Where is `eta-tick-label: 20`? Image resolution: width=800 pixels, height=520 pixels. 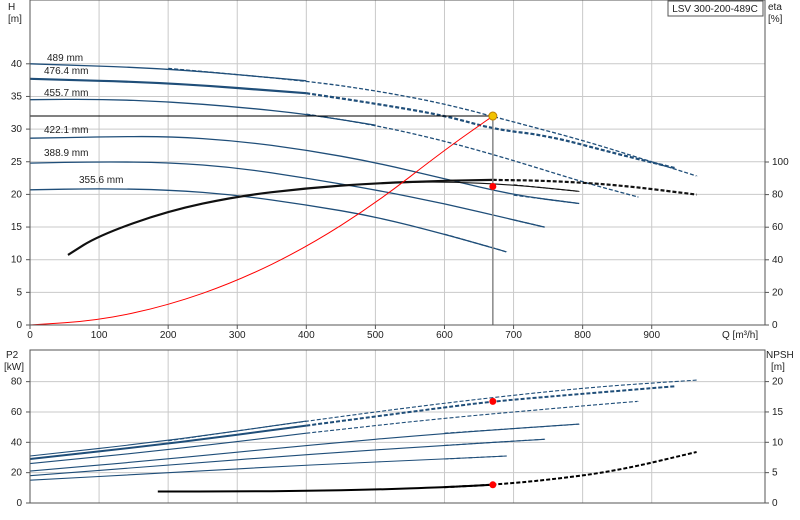 eta-tick-label: 20 is located at coordinates (778, 292).